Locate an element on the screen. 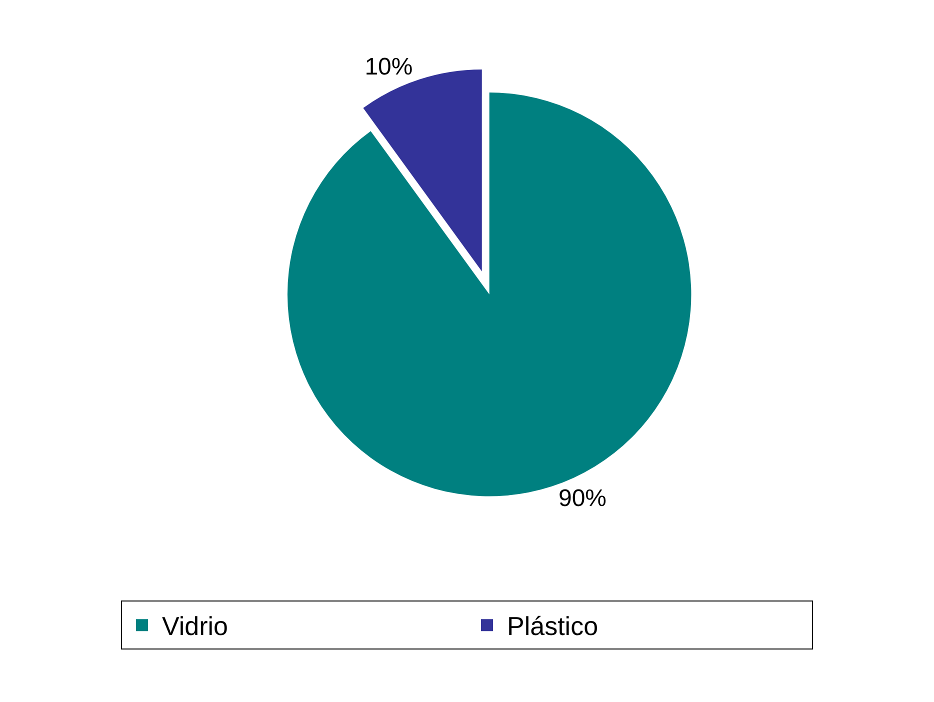  data-label: 90% is located at coordinates (582, 498).